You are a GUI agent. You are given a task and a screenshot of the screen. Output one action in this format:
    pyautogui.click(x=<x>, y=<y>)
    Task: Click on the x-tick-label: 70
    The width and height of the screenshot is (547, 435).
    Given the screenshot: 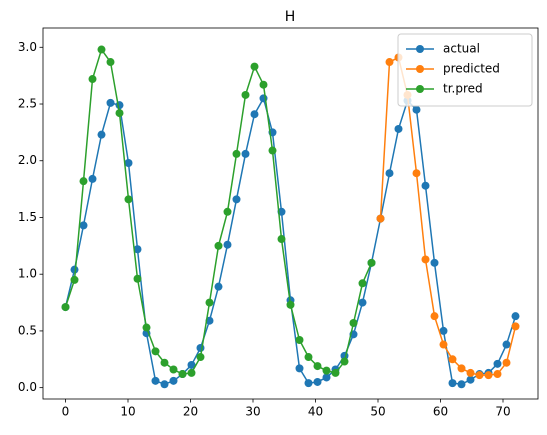 What is the action you would take?
    pyautogui.click(x=502, y=412)
    